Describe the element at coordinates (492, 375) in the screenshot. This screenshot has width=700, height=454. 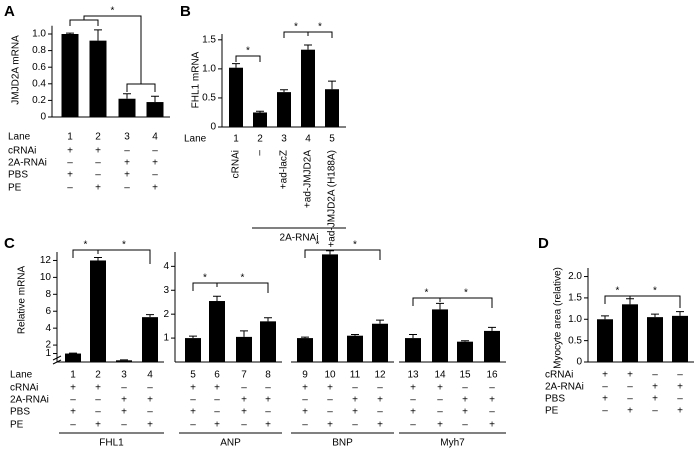
I see `lane-number: 16` at that location.